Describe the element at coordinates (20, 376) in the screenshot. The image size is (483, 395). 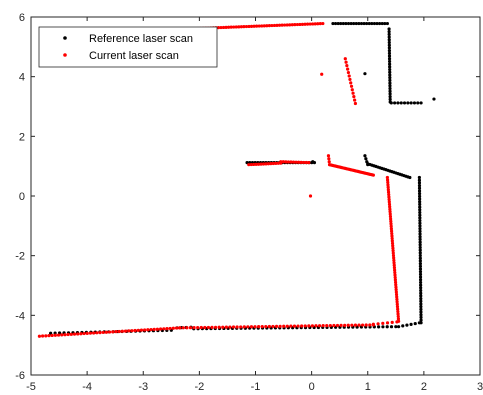
I see `y-tick-label: -6` at that location.